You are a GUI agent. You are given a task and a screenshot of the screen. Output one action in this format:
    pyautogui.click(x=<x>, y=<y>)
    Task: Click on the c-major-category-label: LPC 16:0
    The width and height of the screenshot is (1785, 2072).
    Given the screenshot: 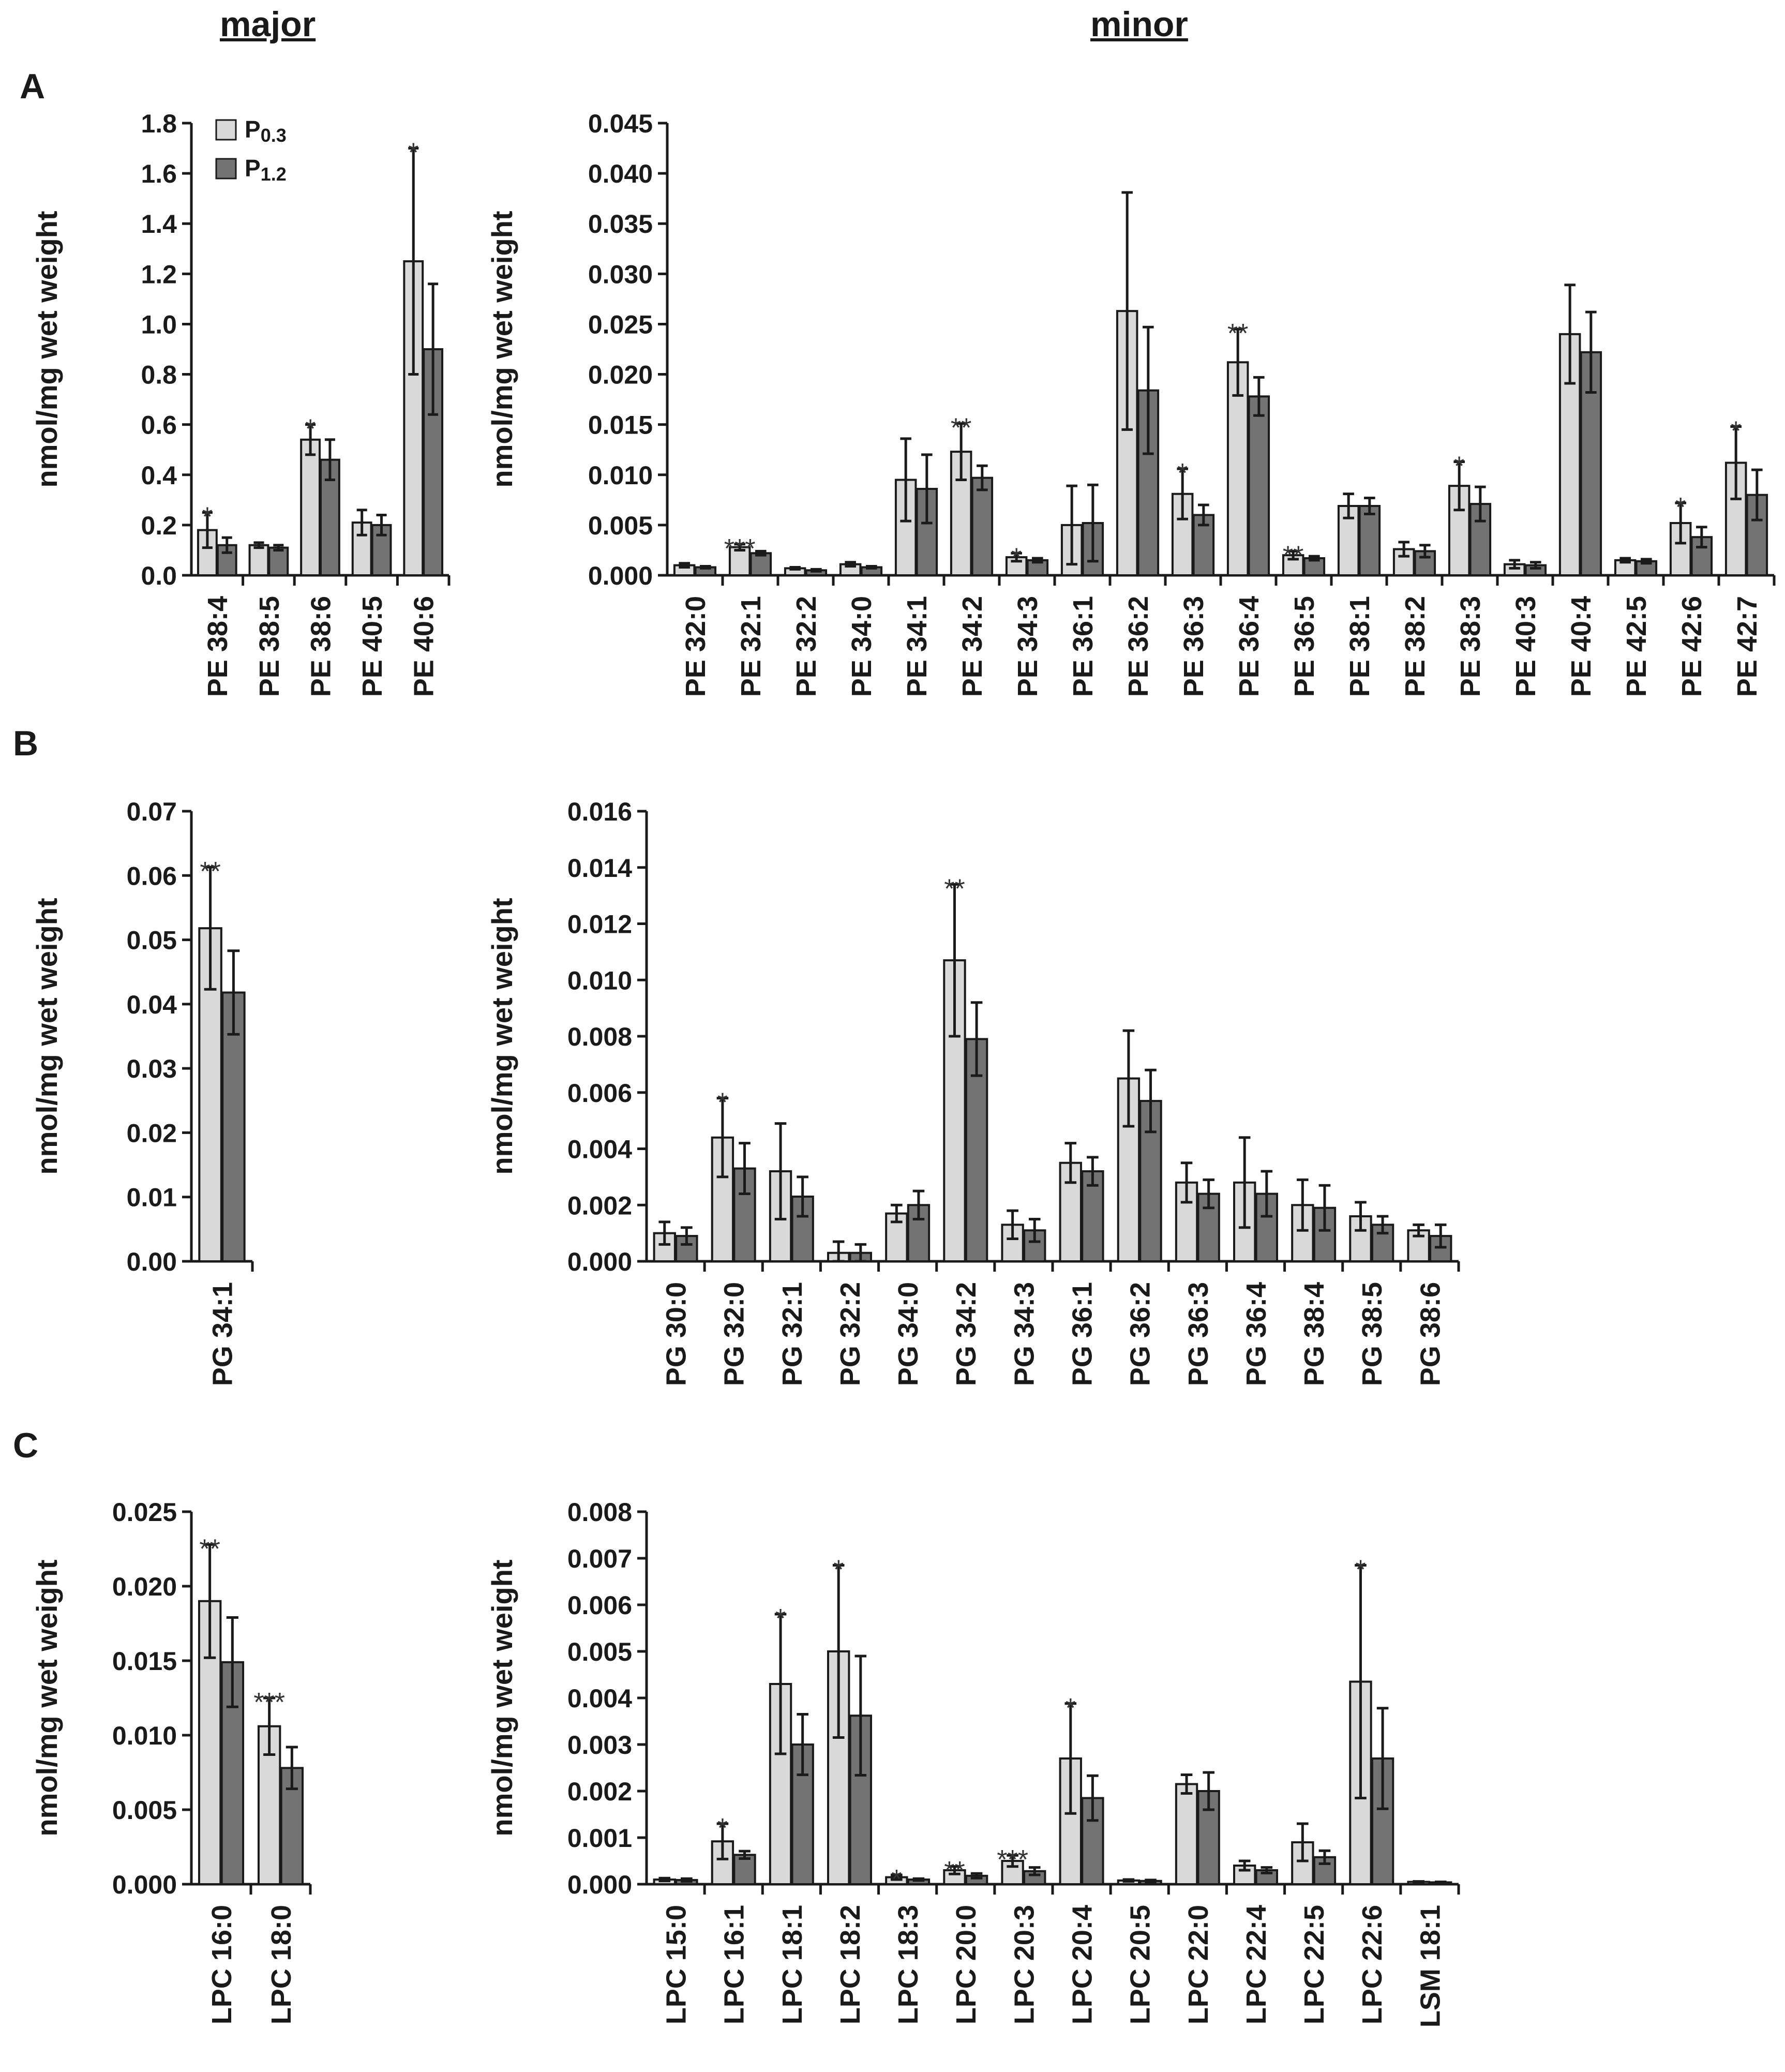 What is the action you would take?
    pyautogui.click(x=222, y=1964)
    